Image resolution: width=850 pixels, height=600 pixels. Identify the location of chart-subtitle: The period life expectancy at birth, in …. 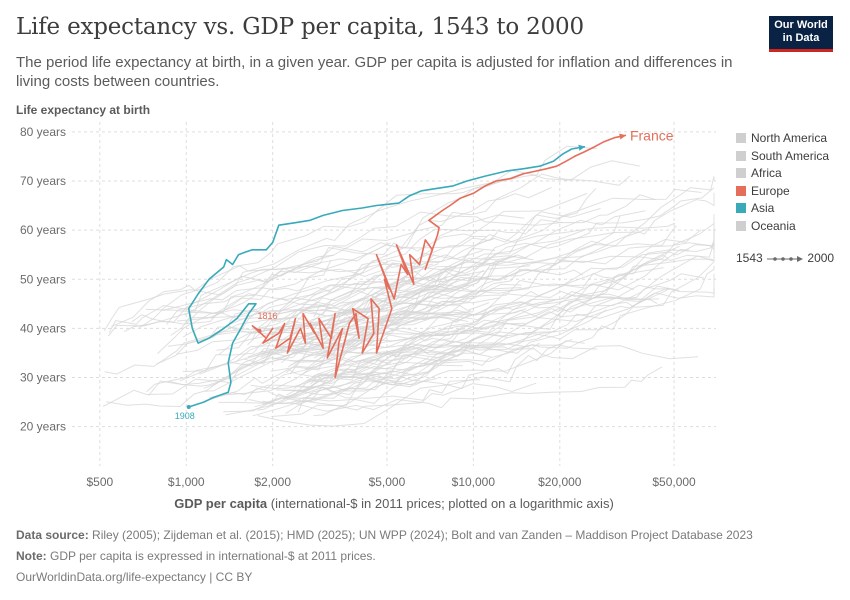
(374, 72).